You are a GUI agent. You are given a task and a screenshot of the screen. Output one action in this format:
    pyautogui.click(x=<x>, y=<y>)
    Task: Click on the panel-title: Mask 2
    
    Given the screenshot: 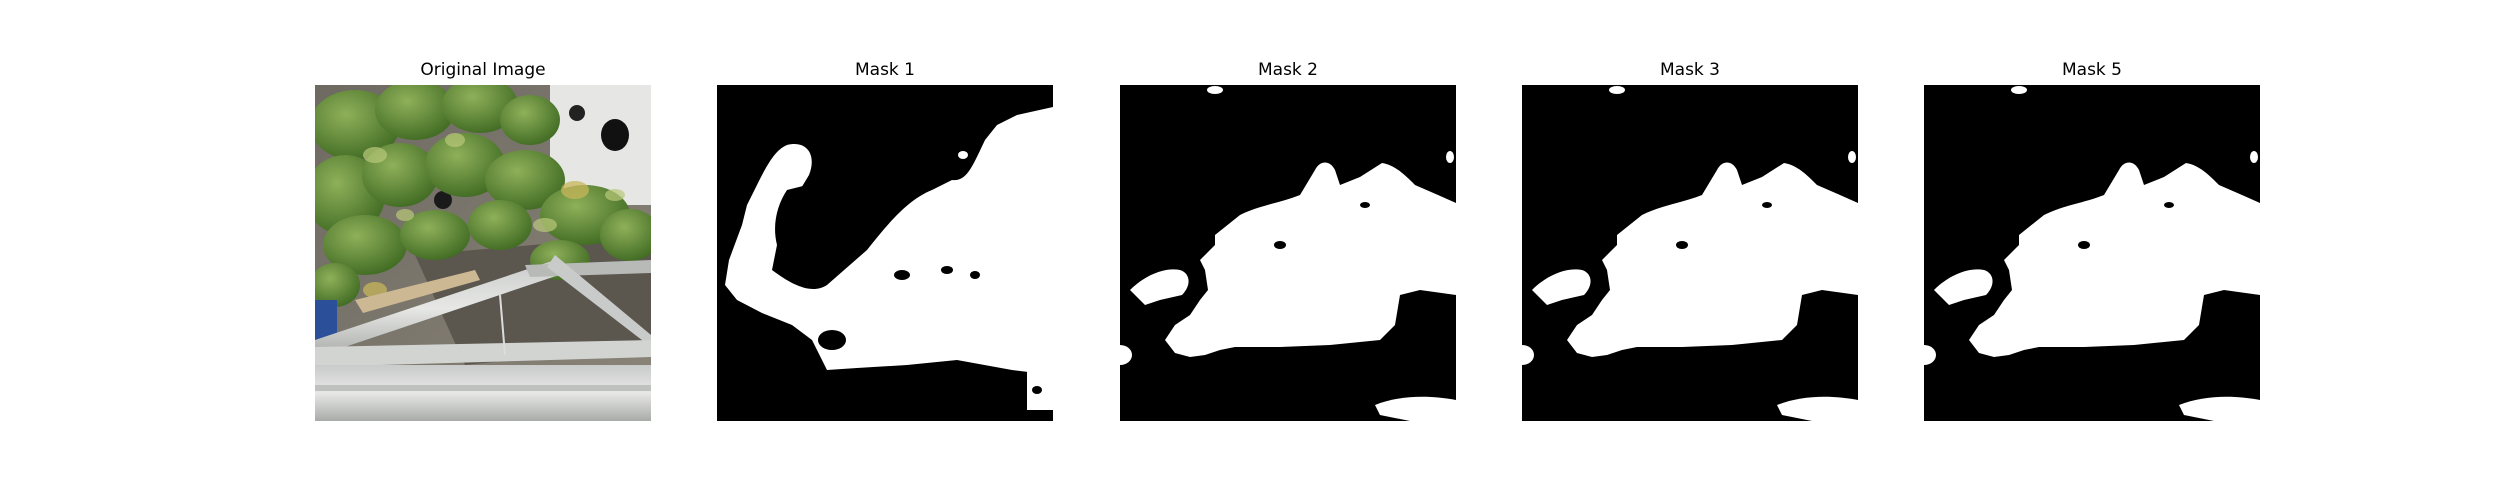 What is the action you would take?
    pyautogui.click(x=1287, y=70)
    